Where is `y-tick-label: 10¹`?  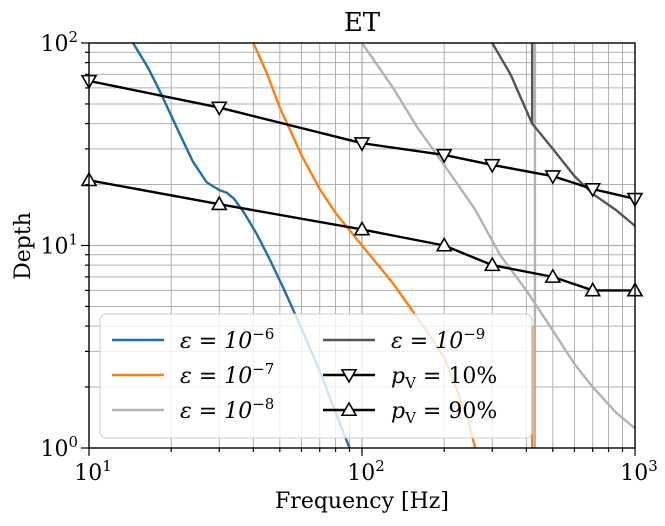
y-tick-label: 10¹ is located at coordinates (59, 245).